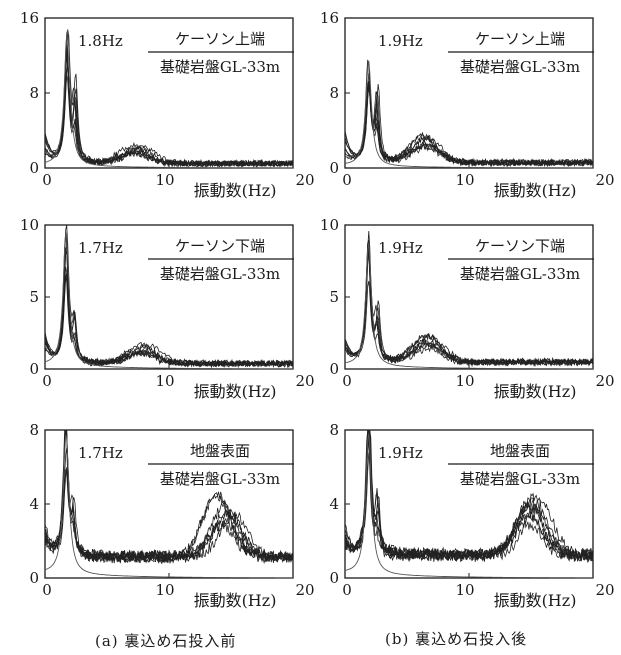 This screenshot has width=621, height=655. I want to click on peak-frequency-label: 1.8Hz, so click(100, 41).